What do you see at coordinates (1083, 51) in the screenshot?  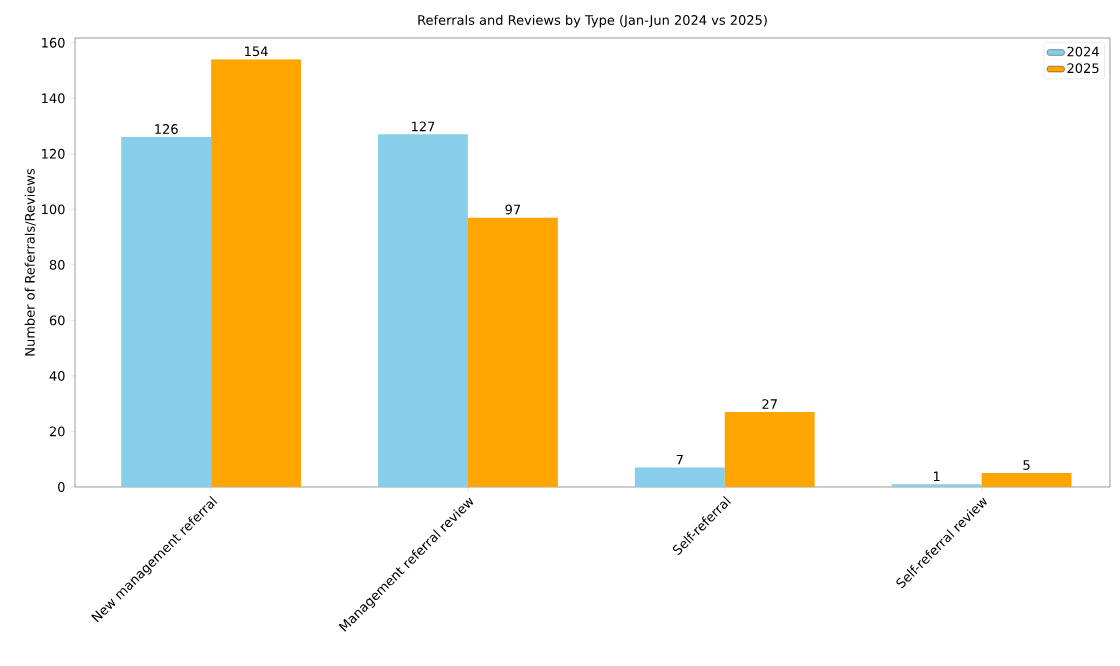 I see `legend-label: 2024` at bounding box center [1083, 51].